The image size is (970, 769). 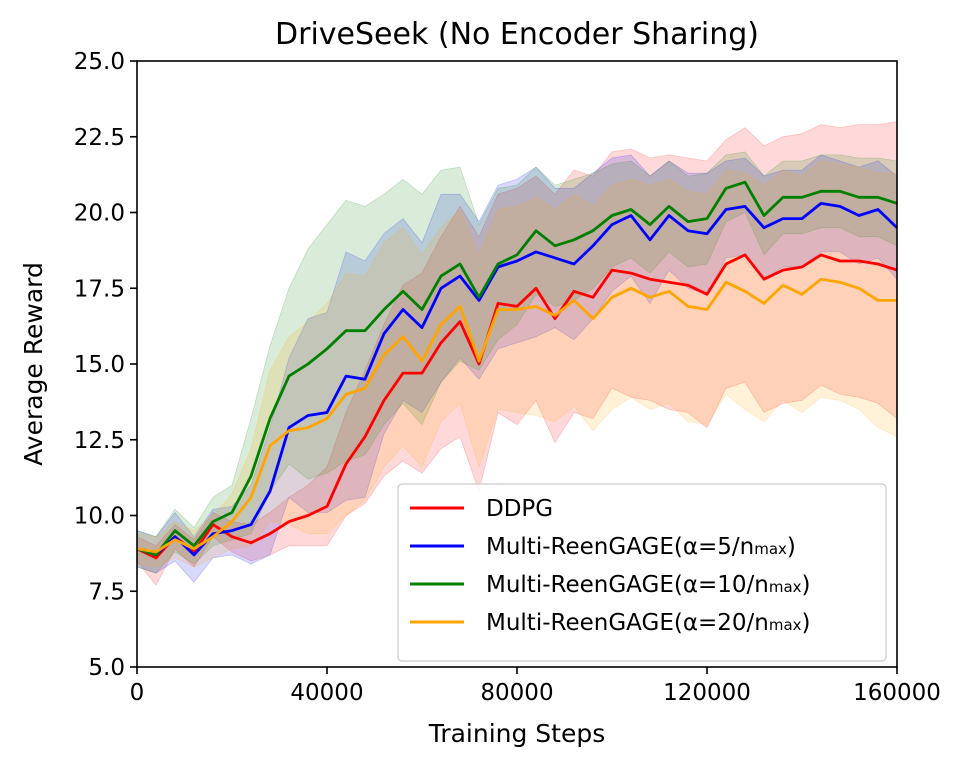 What do you see at coordinates (481, 509) in the screenshot?
I see `legend-entry-ddpg: DDPG` at bounding box center [481, 509].